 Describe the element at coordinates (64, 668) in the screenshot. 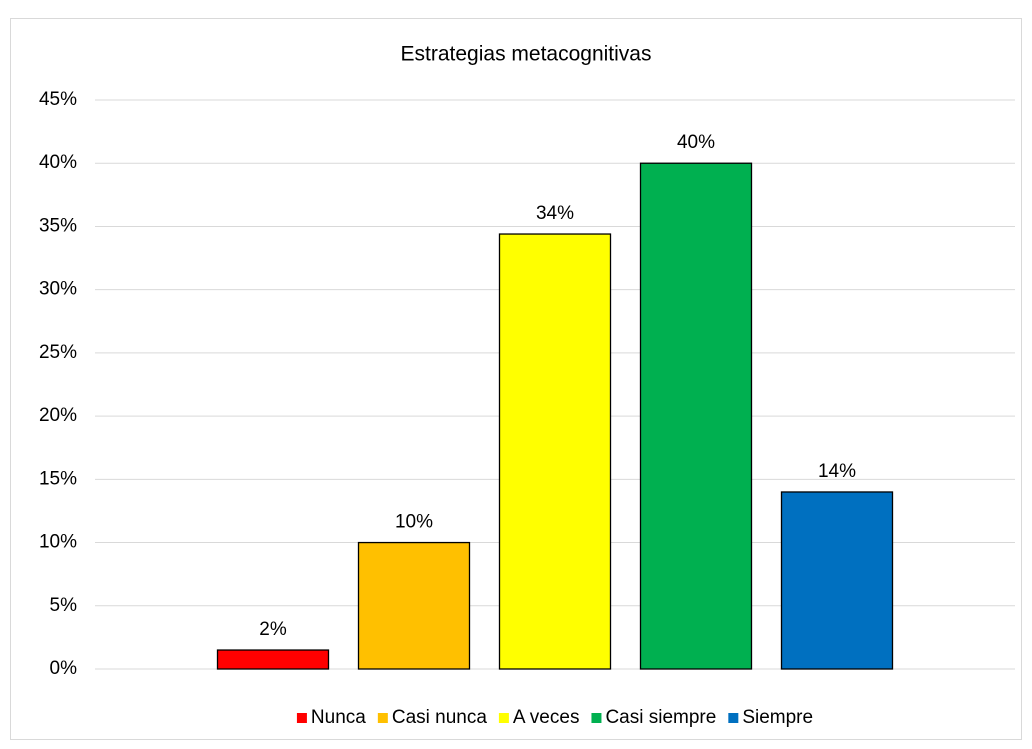

I see `y-tick-label: 0%` at that location.